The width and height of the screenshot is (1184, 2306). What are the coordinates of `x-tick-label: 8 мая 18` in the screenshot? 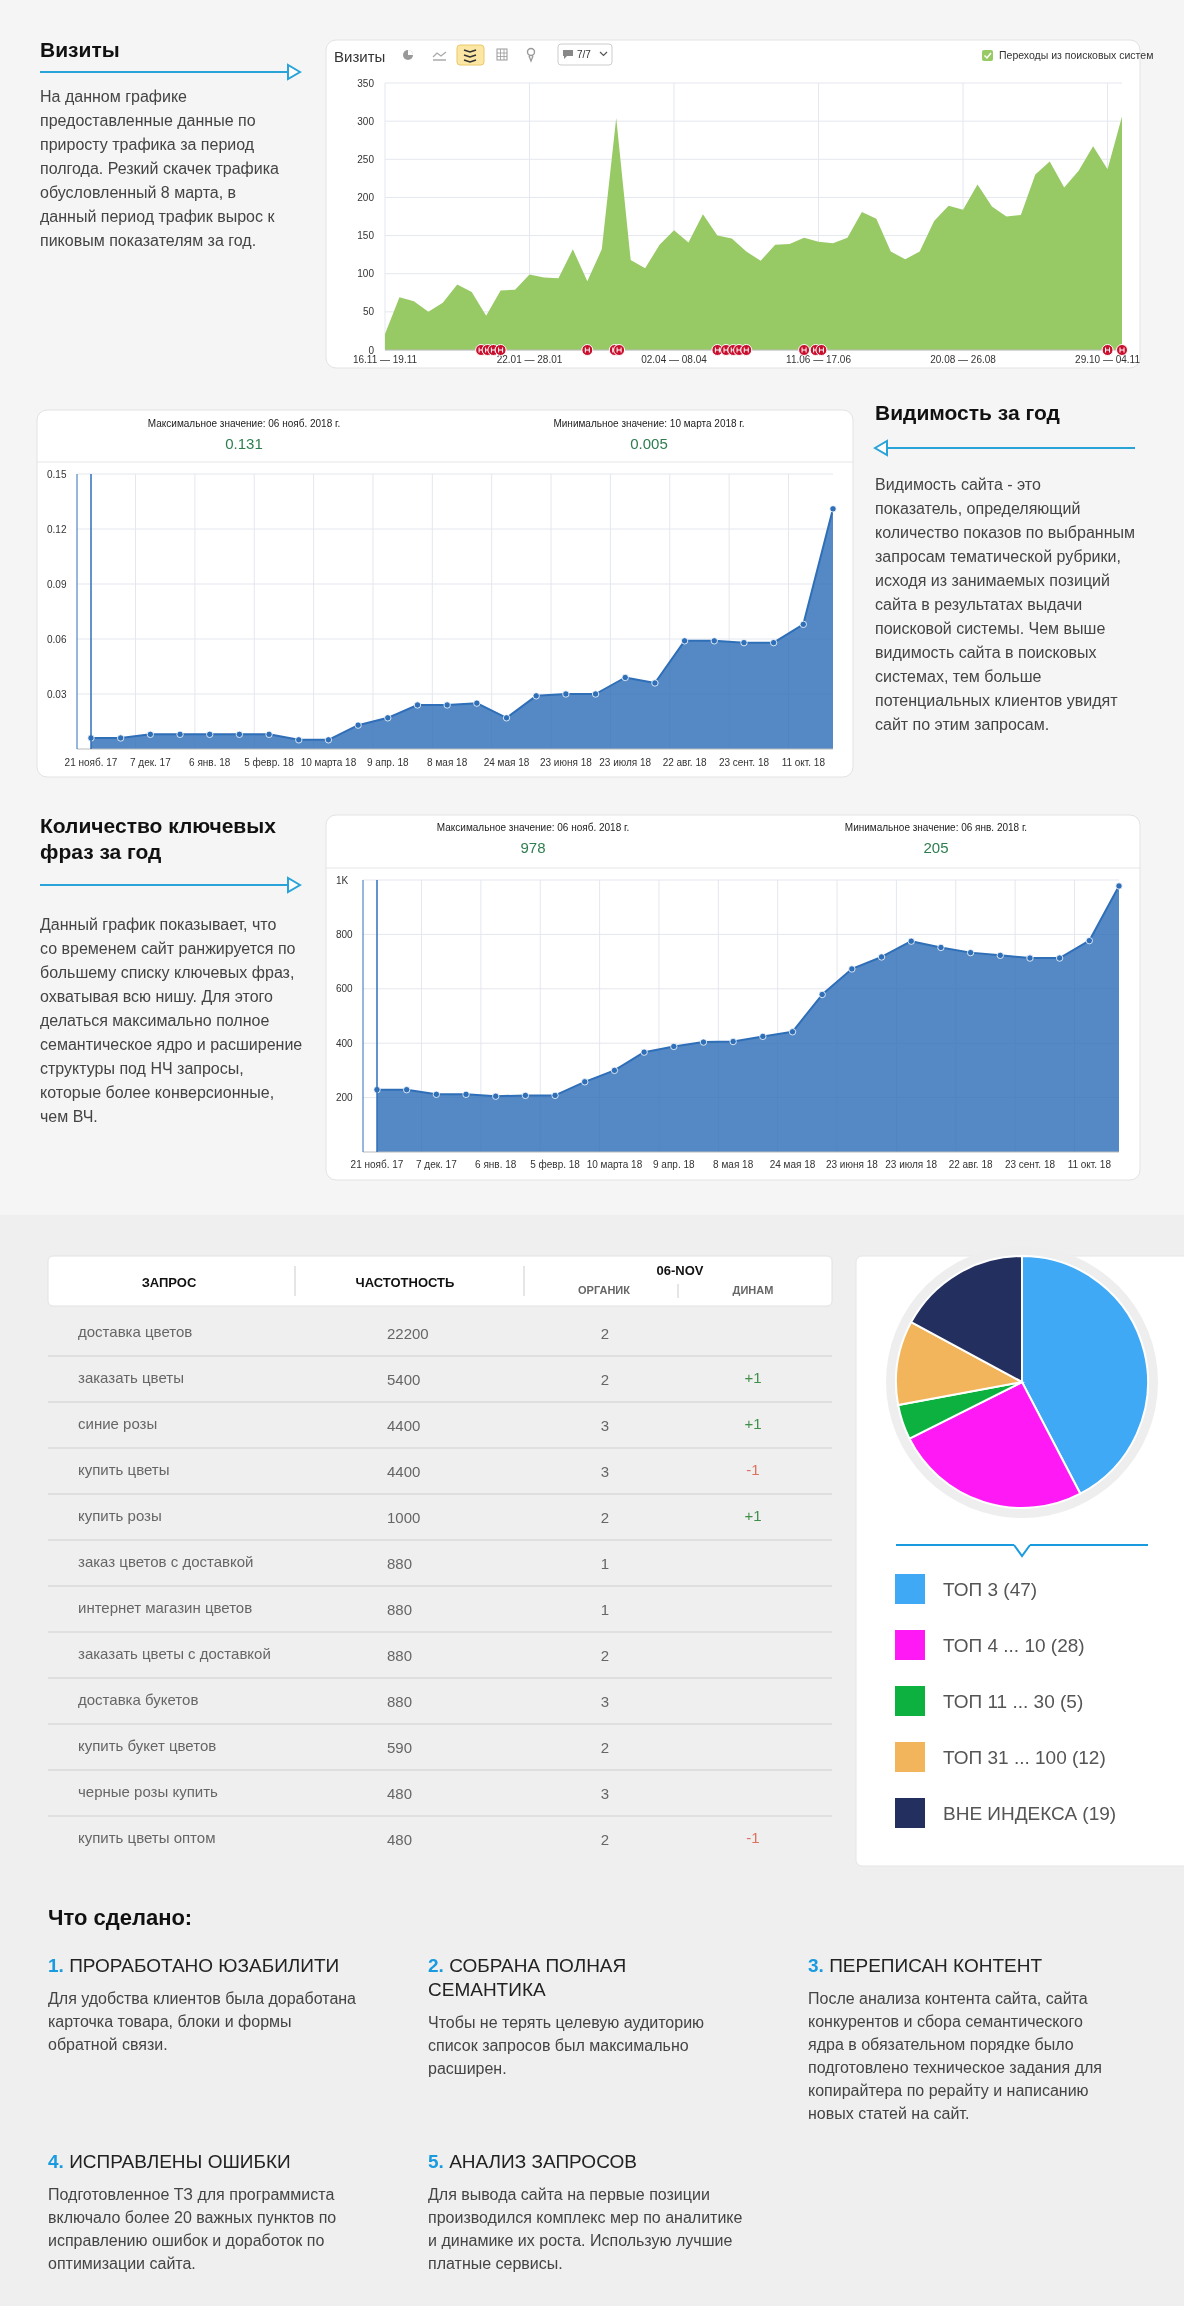 It's located at (447, 762).